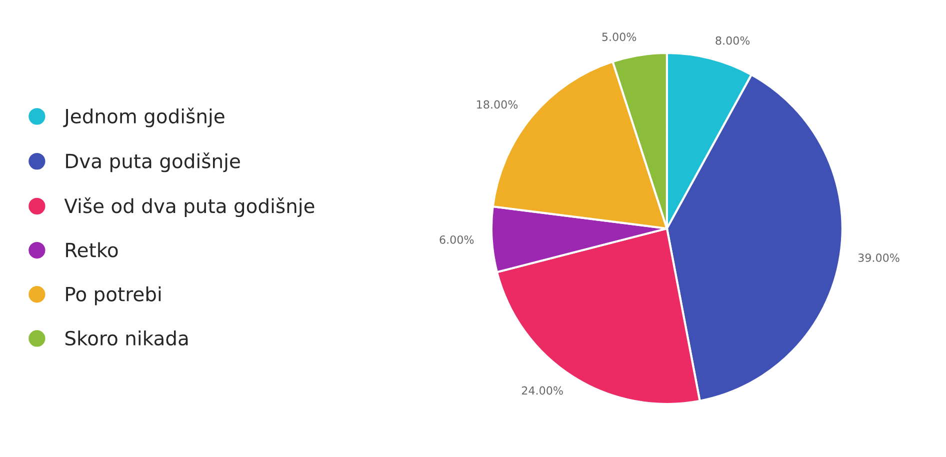  Describe the element at coordinates (457, 239) in the screenshot. I see `data-label: 6.00%` at that location.